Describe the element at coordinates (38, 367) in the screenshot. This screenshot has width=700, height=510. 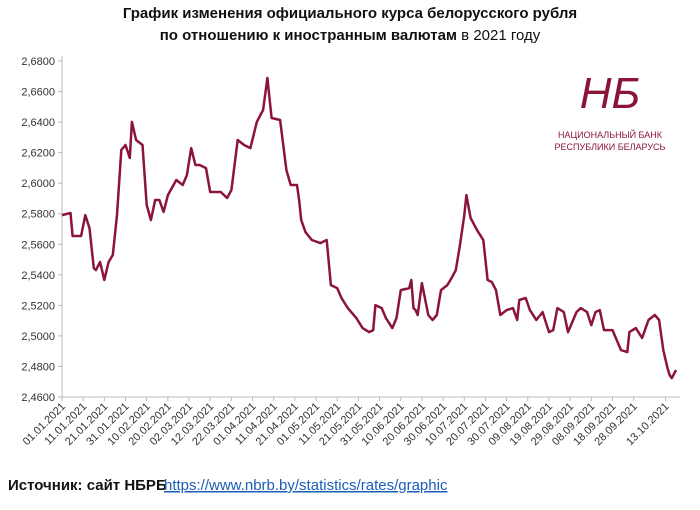
I see `y-tick-label: 2,4800` at that location.